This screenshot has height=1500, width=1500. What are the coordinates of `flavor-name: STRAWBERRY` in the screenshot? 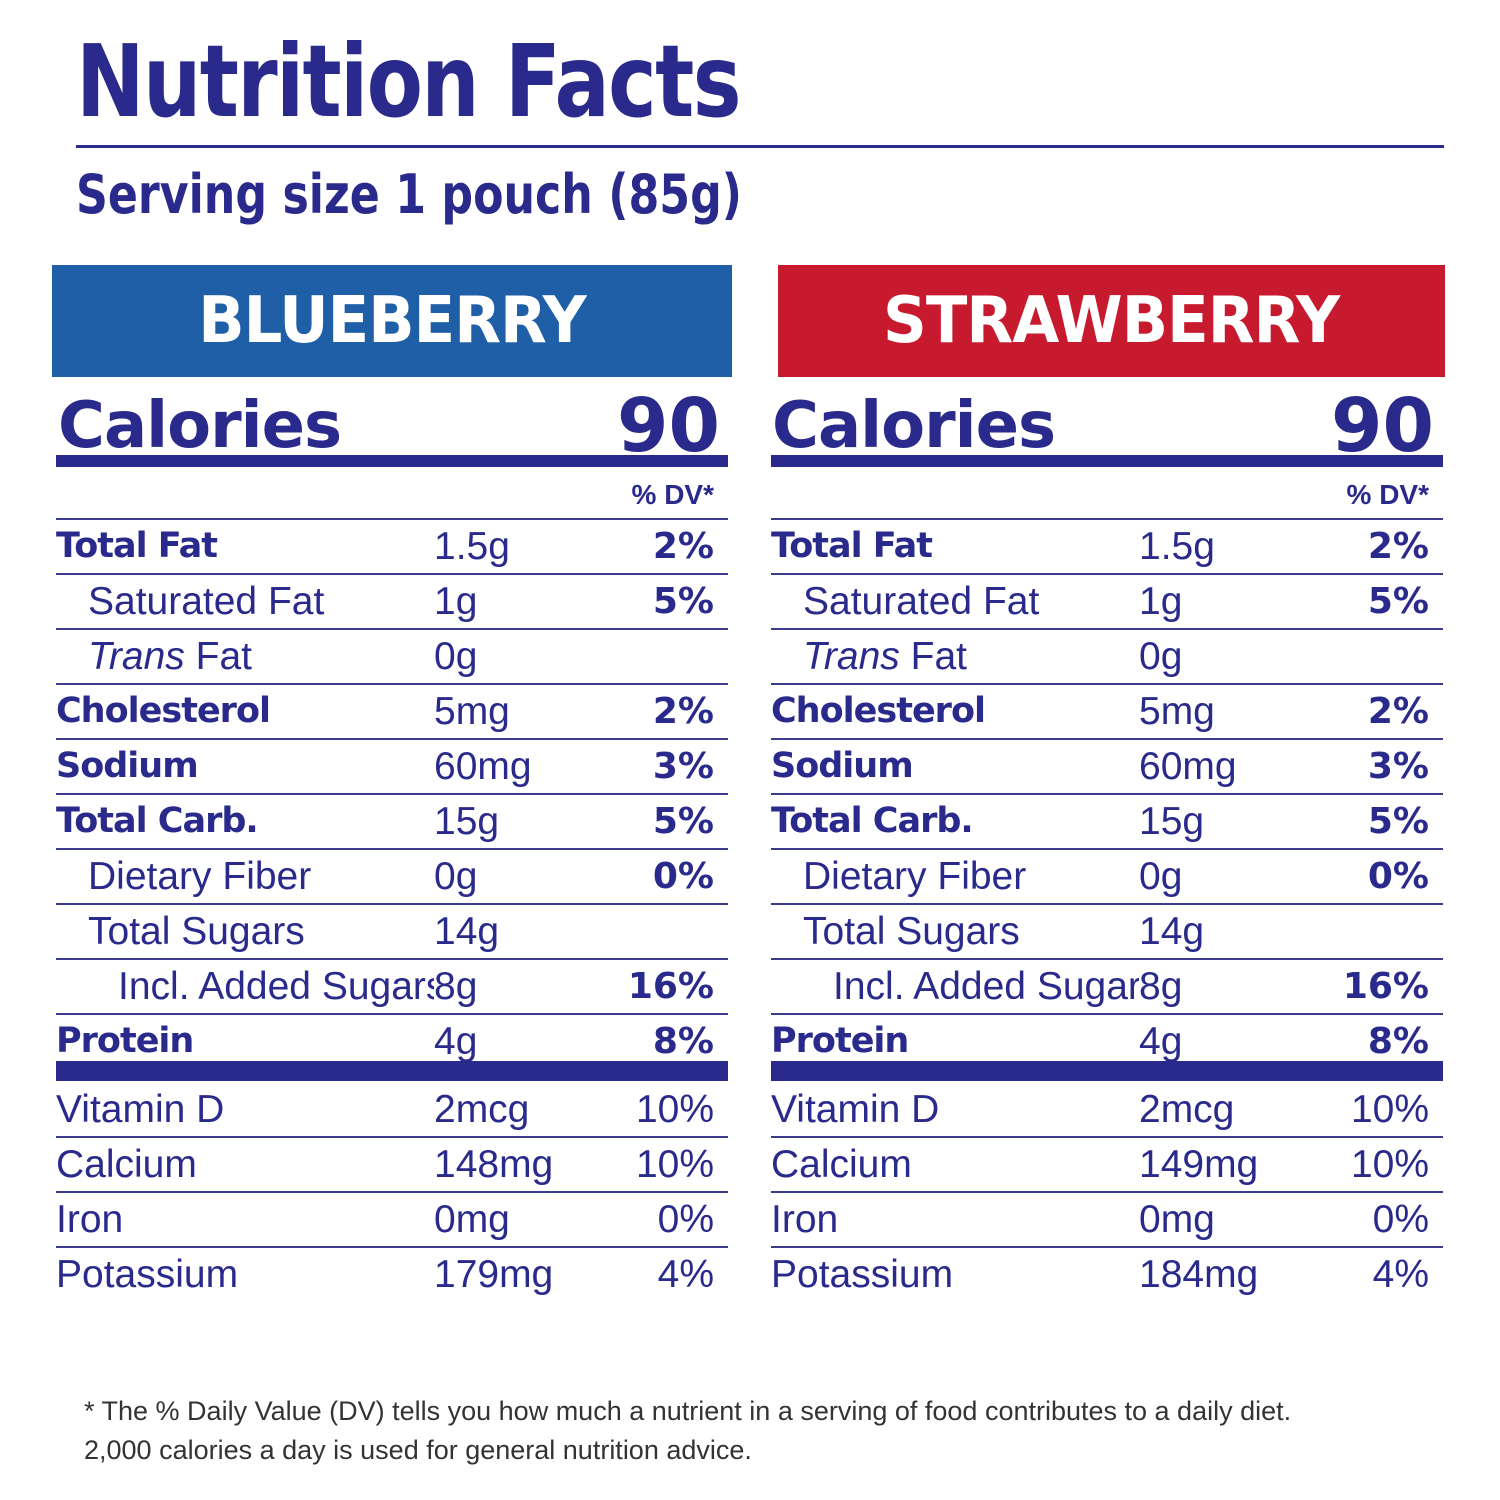 It's located at (1111, 321).